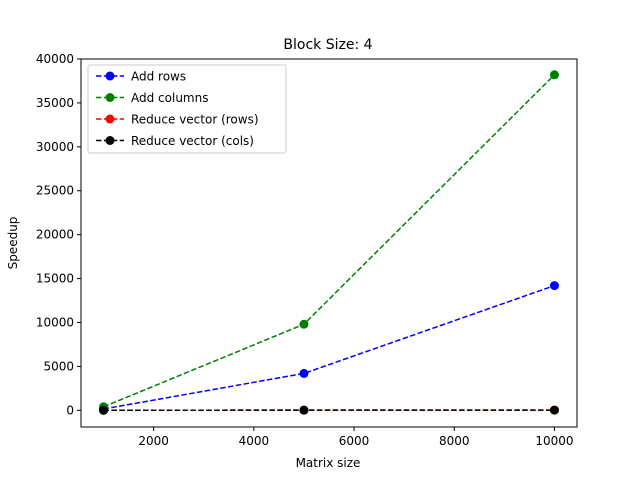 The image size is (640, 480). I want to click on legend-swatch-marker-reduce-vector-cols, so click(110, 140).